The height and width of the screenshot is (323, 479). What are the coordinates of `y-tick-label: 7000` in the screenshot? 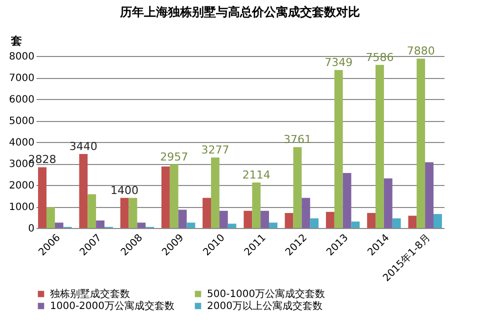 It's located at (21, 78).